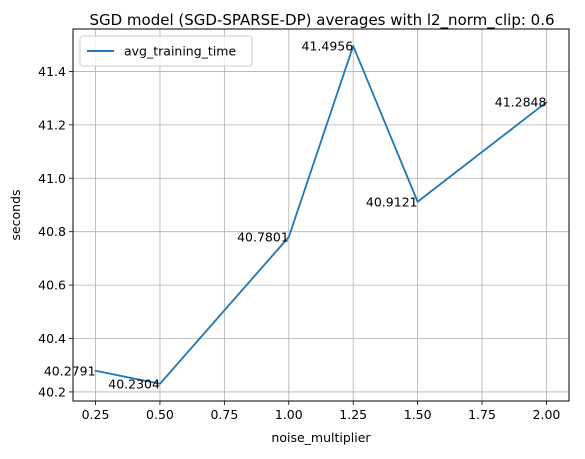 The height and width of the screenshot is (459, 585). Describe the element at coordinates (263, 237) in the screenshot. I see `data-label: 40.7801` at that location.